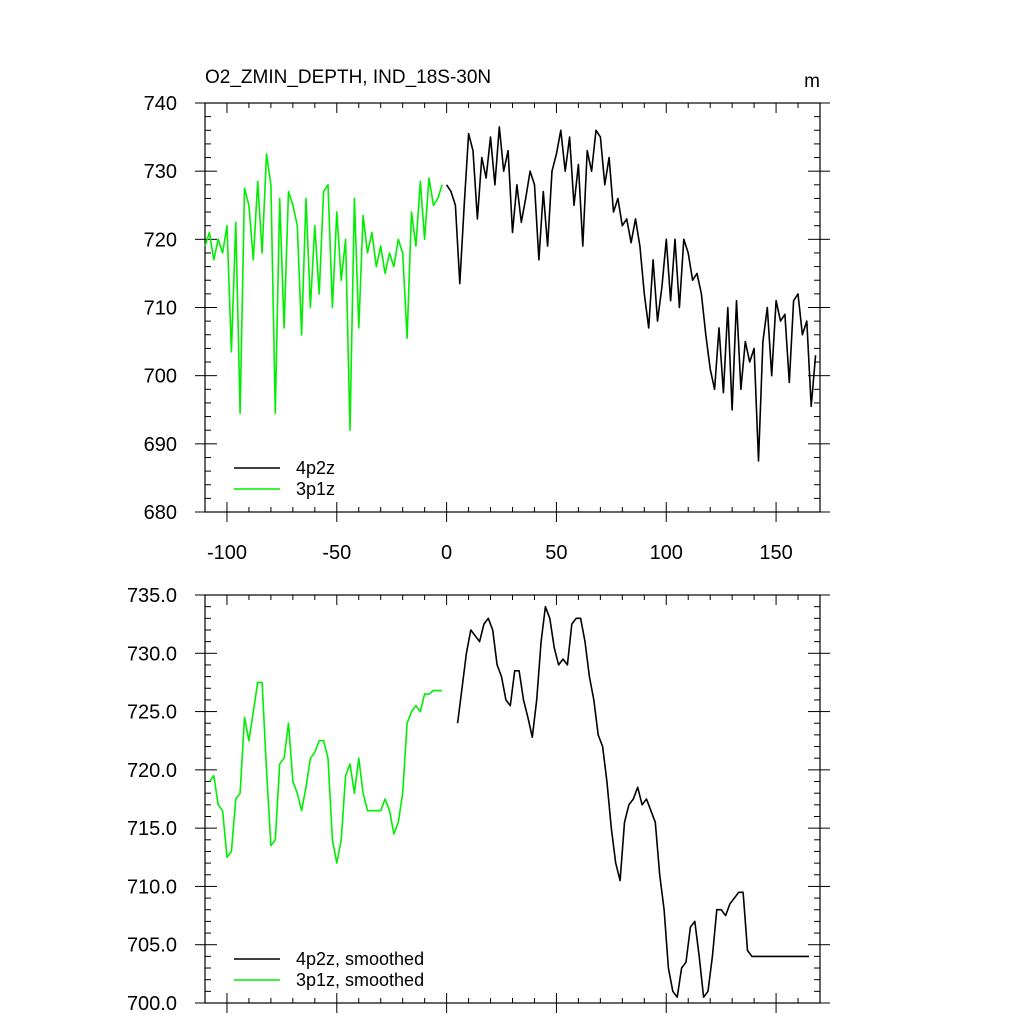 The image size is (1024, 1024). What do you see at coordinates (160, 445) in the screenshot?
I see `y-tick-label: 690` at bounding box center [160, 445].